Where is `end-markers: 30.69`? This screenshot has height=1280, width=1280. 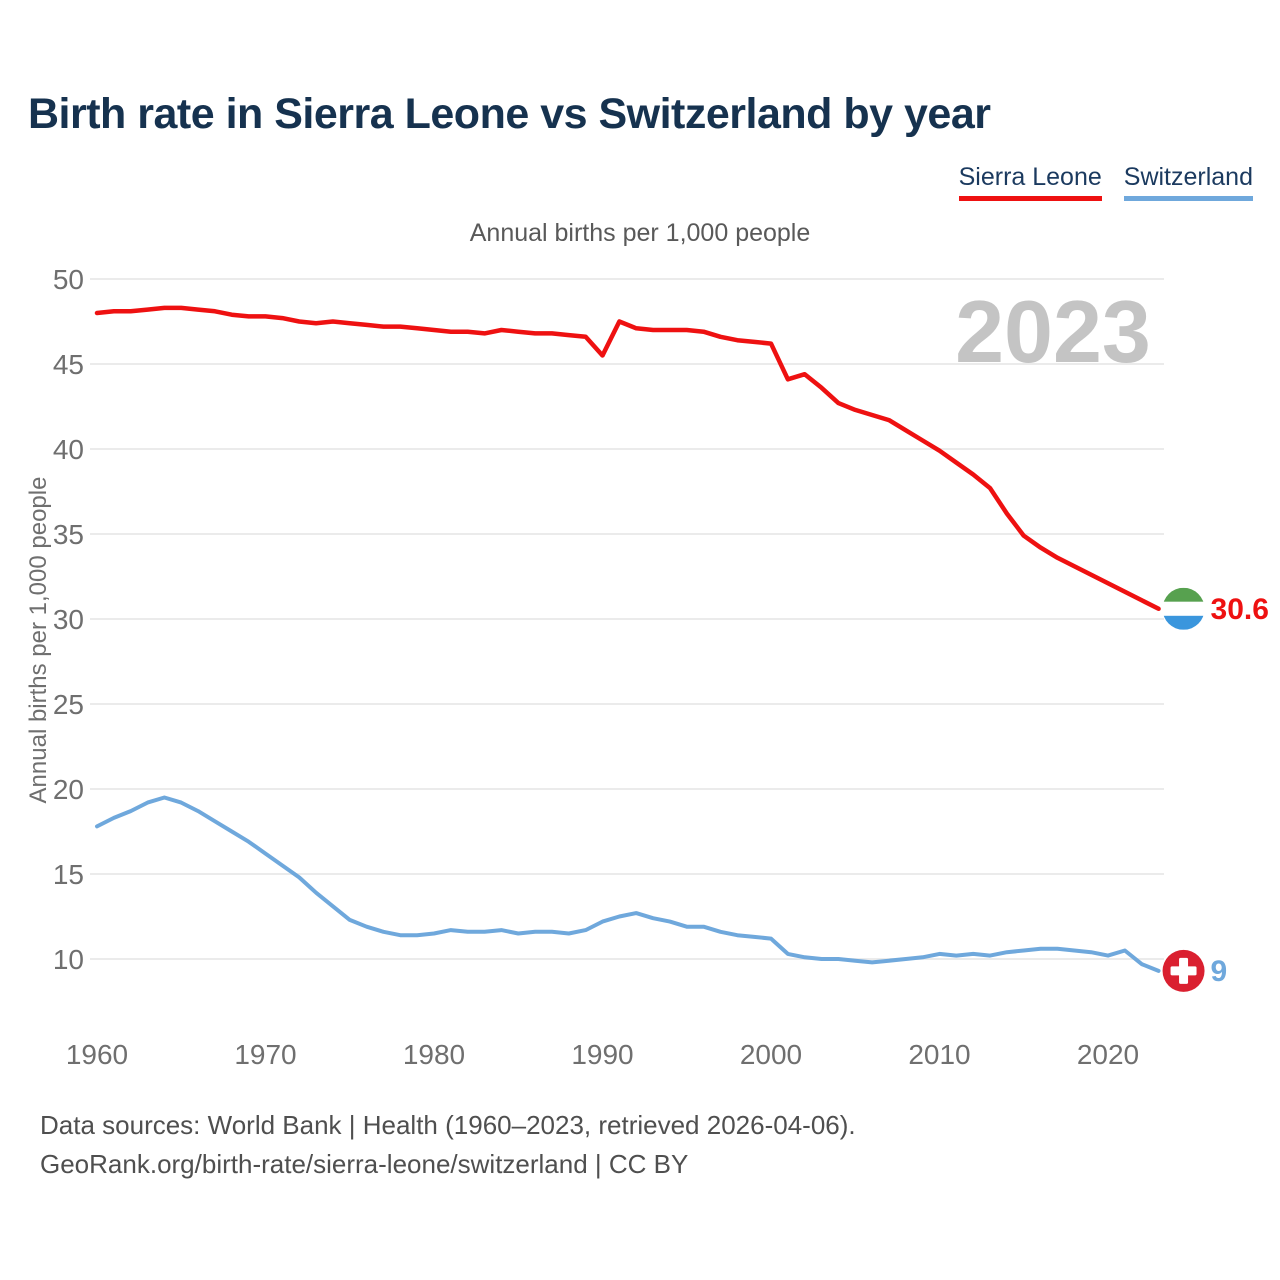
end-markers: 30.69 is located at coordinates (1215, 789).